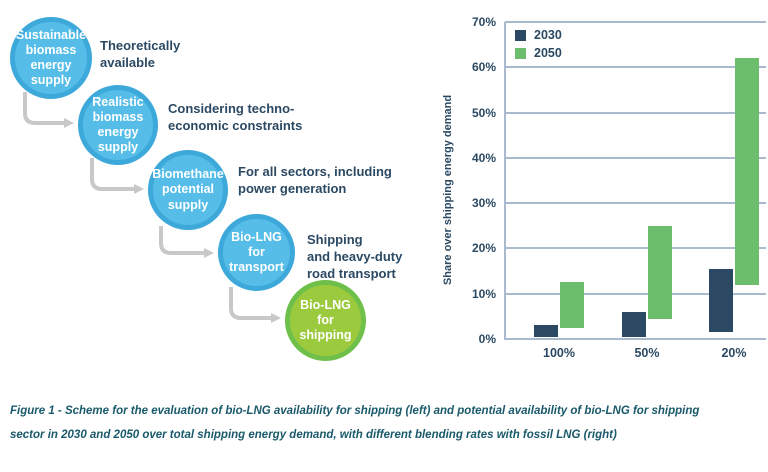 The image size is (768, 472). What do you see at coordinates (747, 171) in the screenshot?
I see `bar-2050-20%` at bounding box center [747, 171].